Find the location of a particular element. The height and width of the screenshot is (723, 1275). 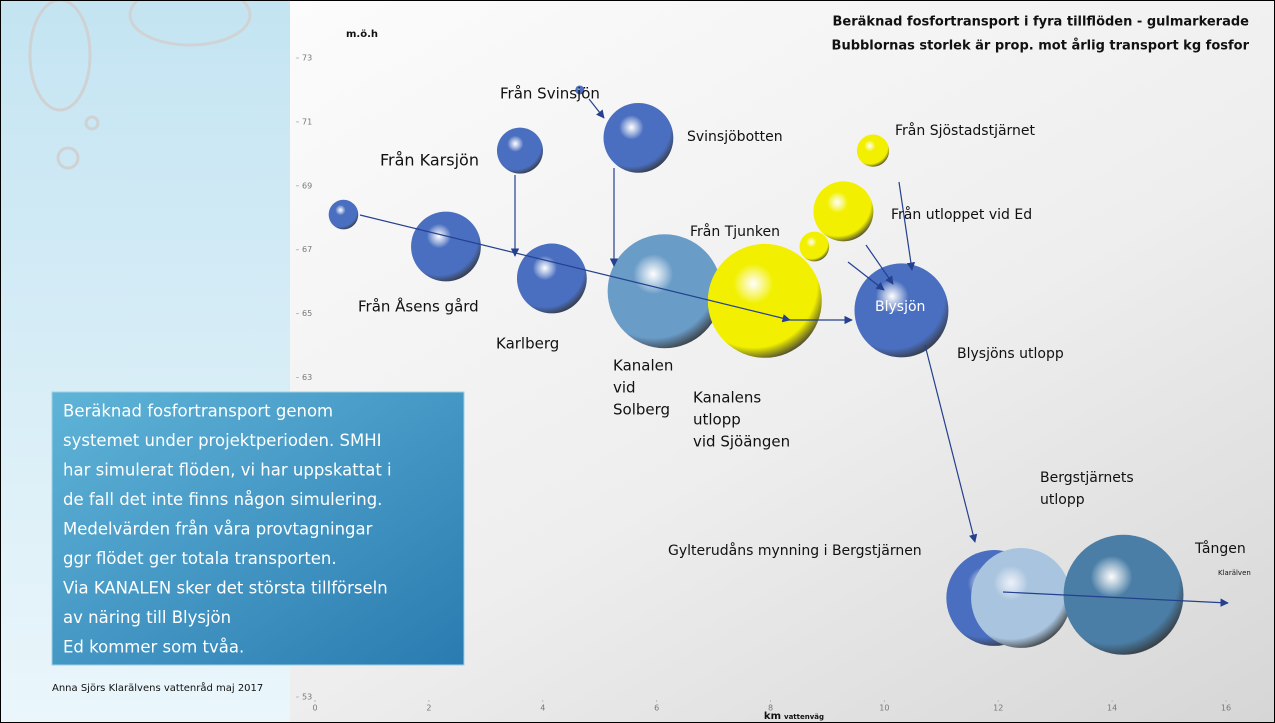

bubble-label: vid Sjöängen is located at coordinates (741, 442).